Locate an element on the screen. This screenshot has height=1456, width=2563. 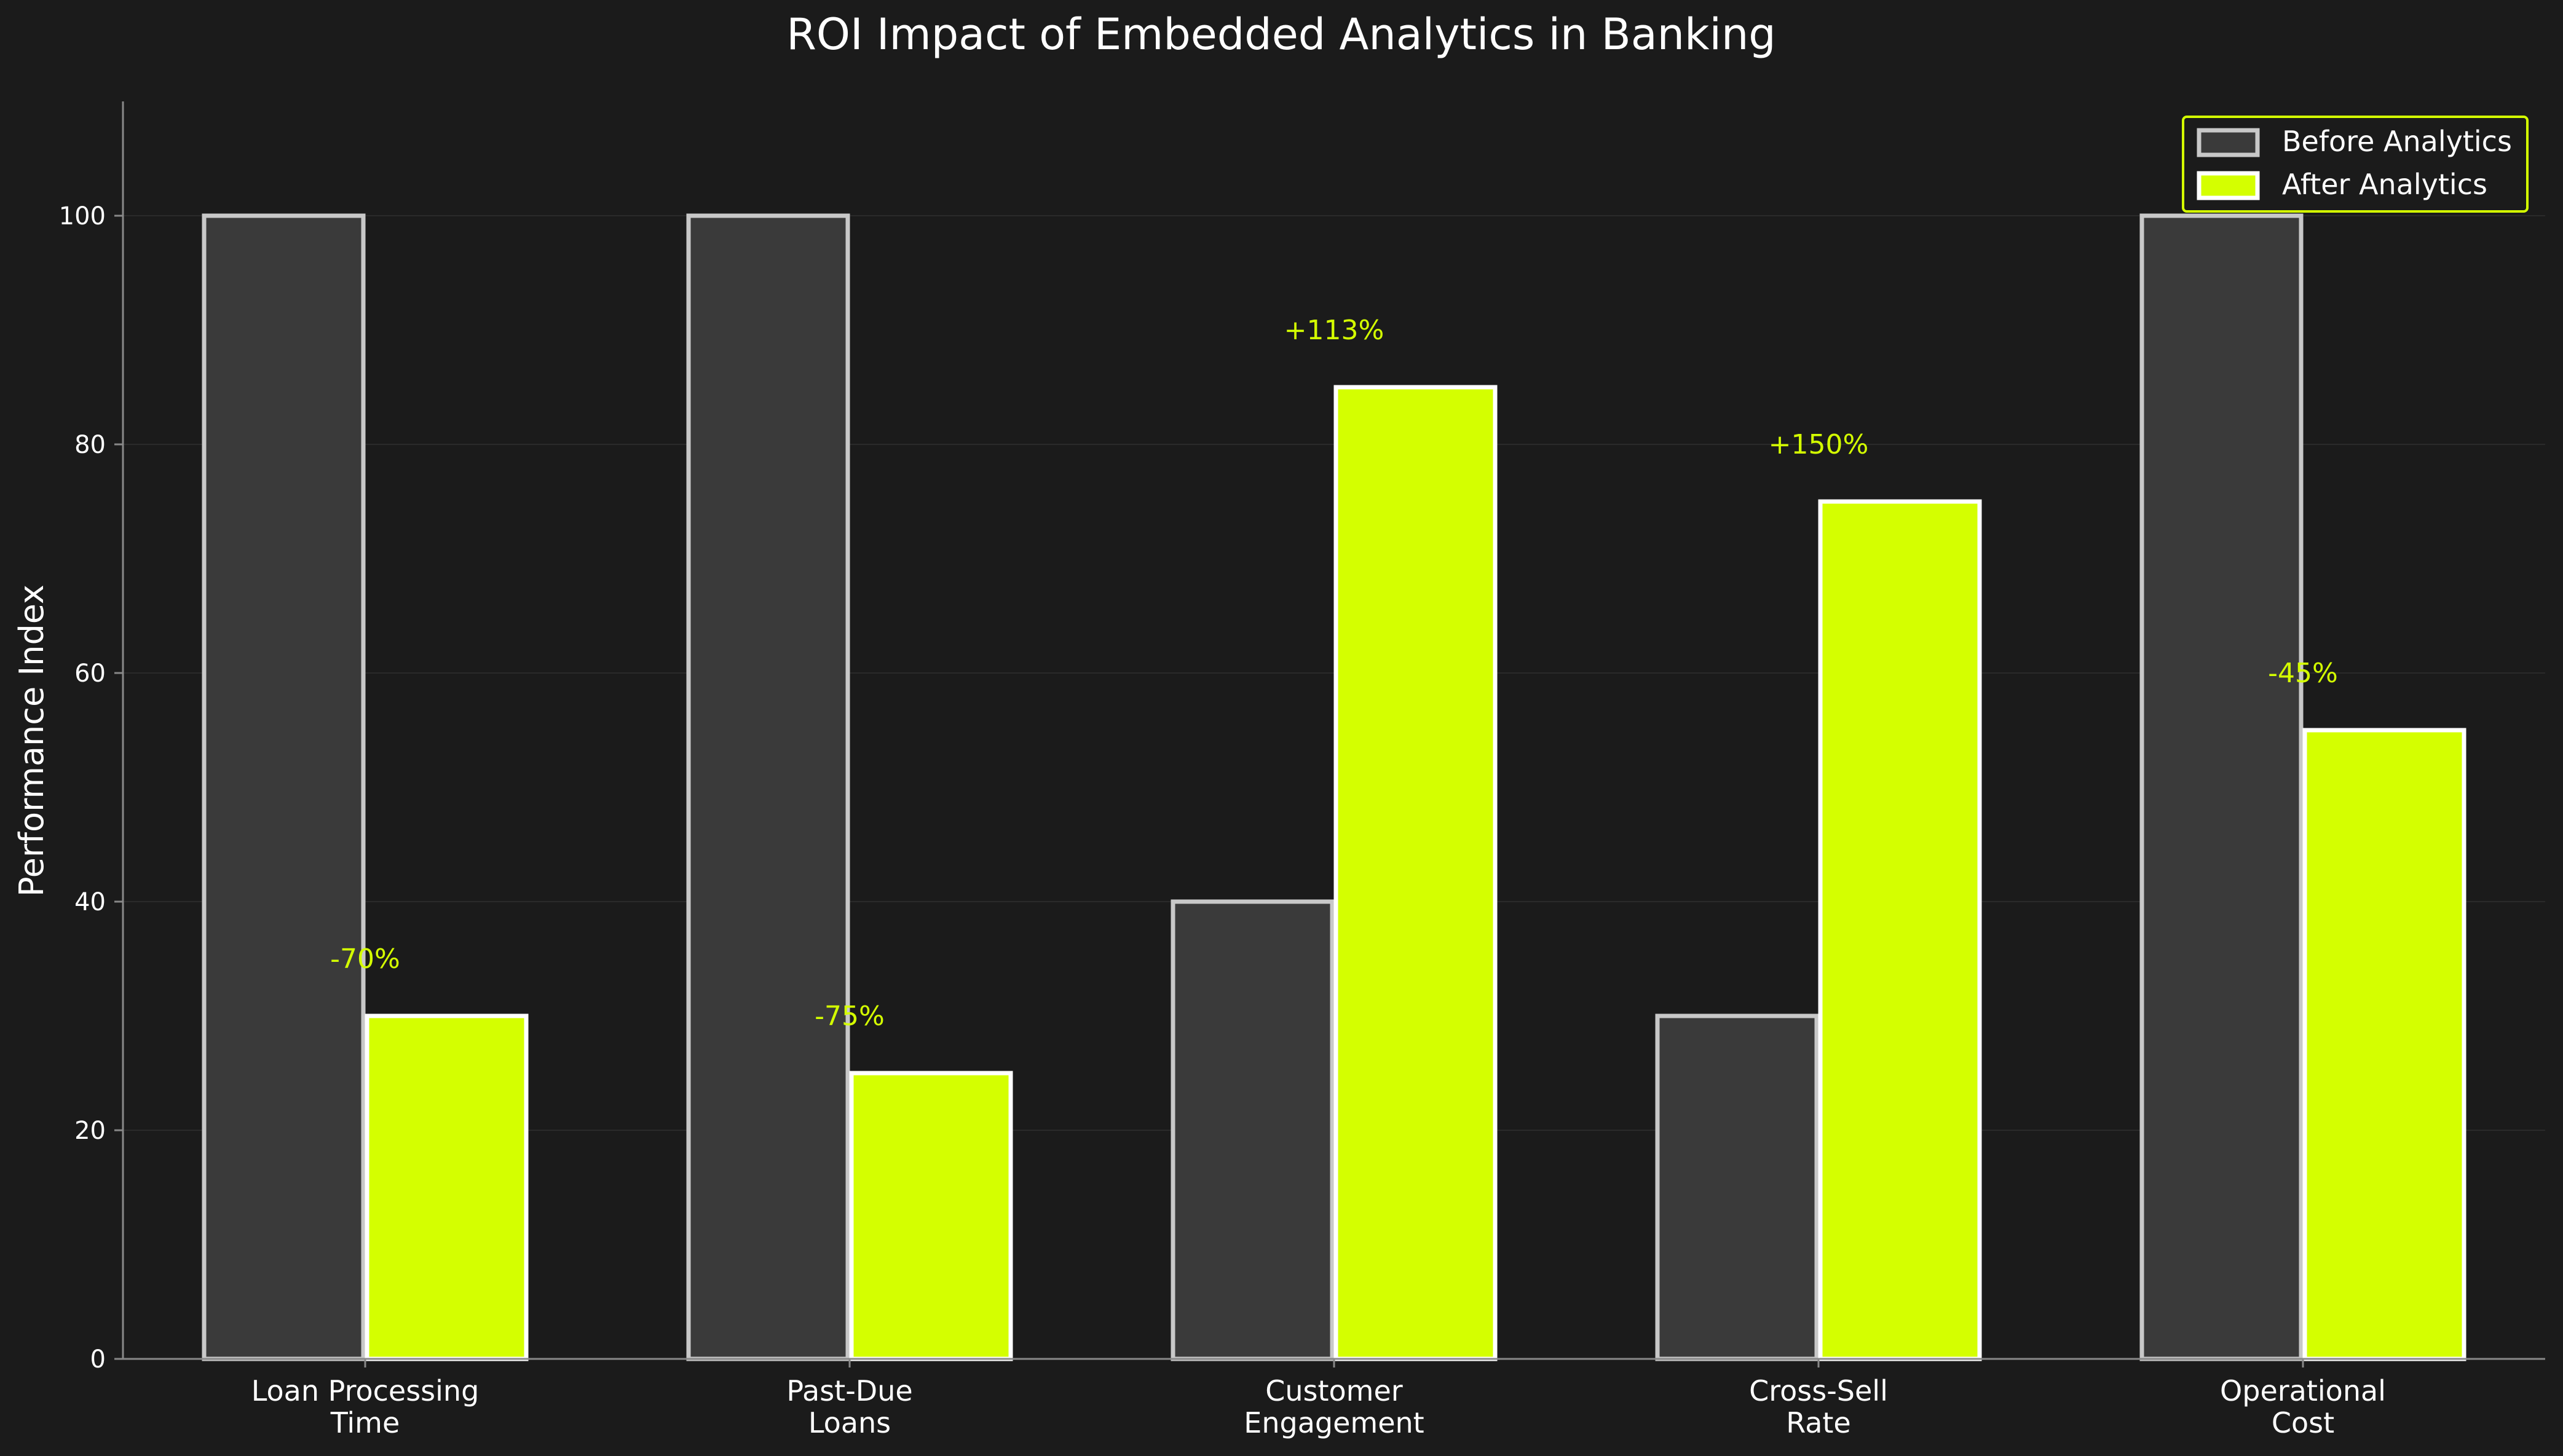
x-tick-label: Rate is located at coordinates (1818, 1422).